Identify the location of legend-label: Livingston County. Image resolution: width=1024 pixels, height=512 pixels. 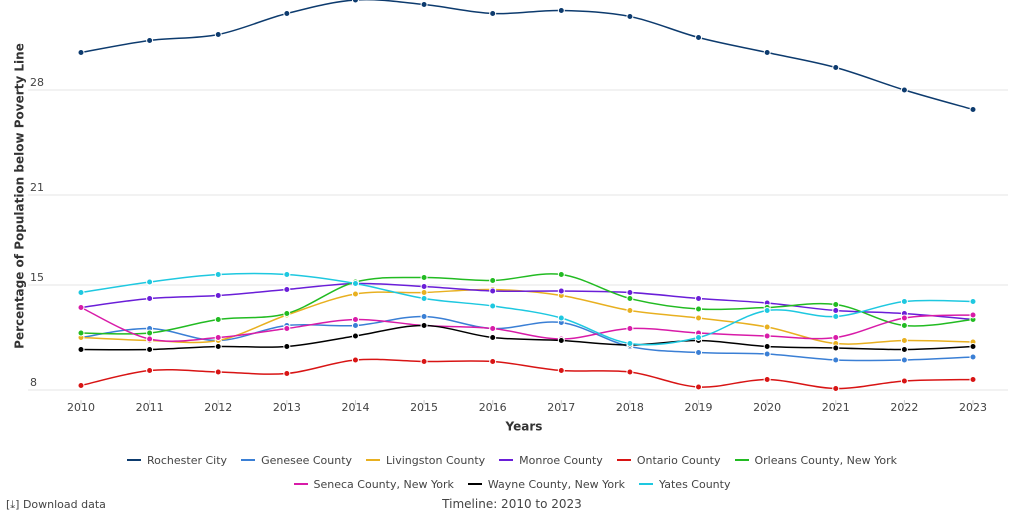
(436, 460).